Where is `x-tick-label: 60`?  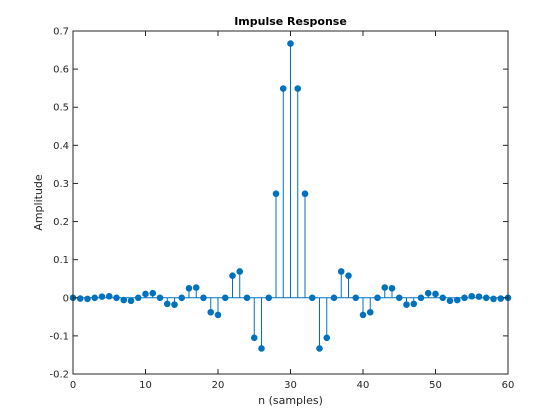 x-tick-label: 60 is located at coordinates (508, 385).